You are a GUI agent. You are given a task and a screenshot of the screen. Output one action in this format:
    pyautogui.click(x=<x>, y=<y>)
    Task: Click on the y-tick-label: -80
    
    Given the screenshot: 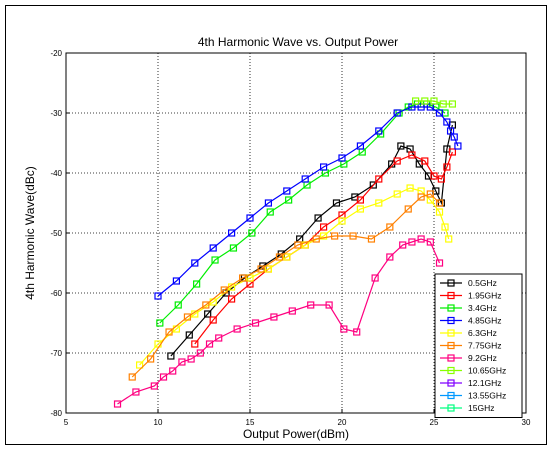 What is the action you would take?
    pyautogui.click(x=56, y=413)
    